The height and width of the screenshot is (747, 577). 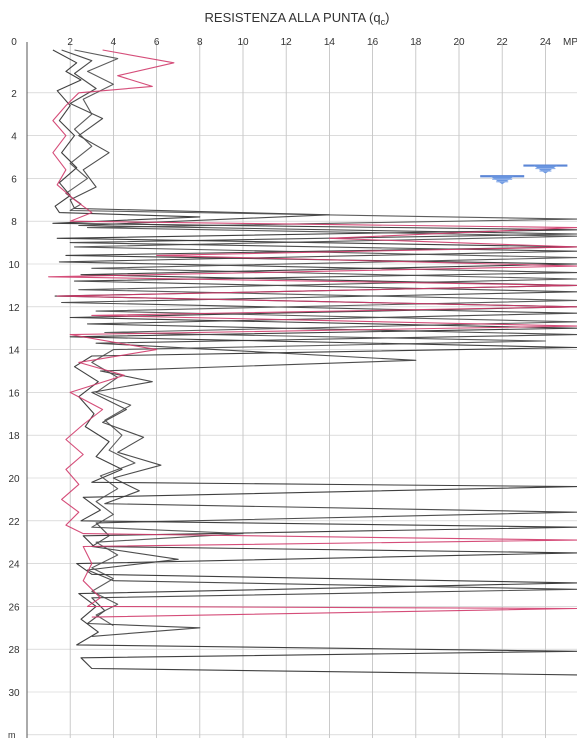 I want to click on x-tick-label: 20, so click(x=459, y=42).